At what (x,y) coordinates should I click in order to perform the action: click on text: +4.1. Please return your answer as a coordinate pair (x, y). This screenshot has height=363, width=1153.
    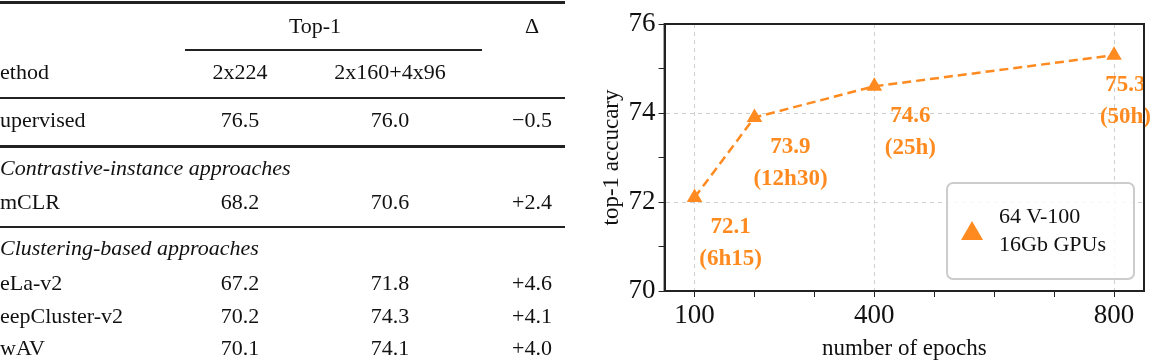
    Looking at the image, I should click on (532, 315).